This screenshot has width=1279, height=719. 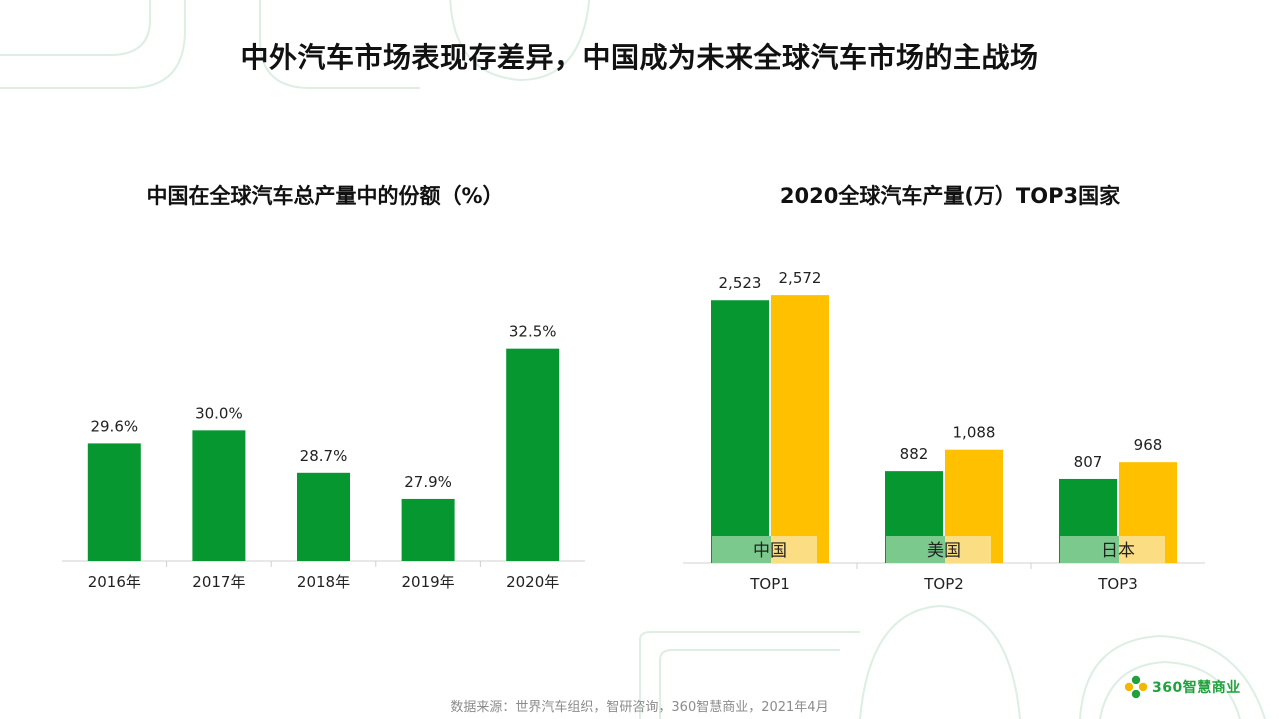 I want to click on data-label: 968, so click(x=1148, y=445).